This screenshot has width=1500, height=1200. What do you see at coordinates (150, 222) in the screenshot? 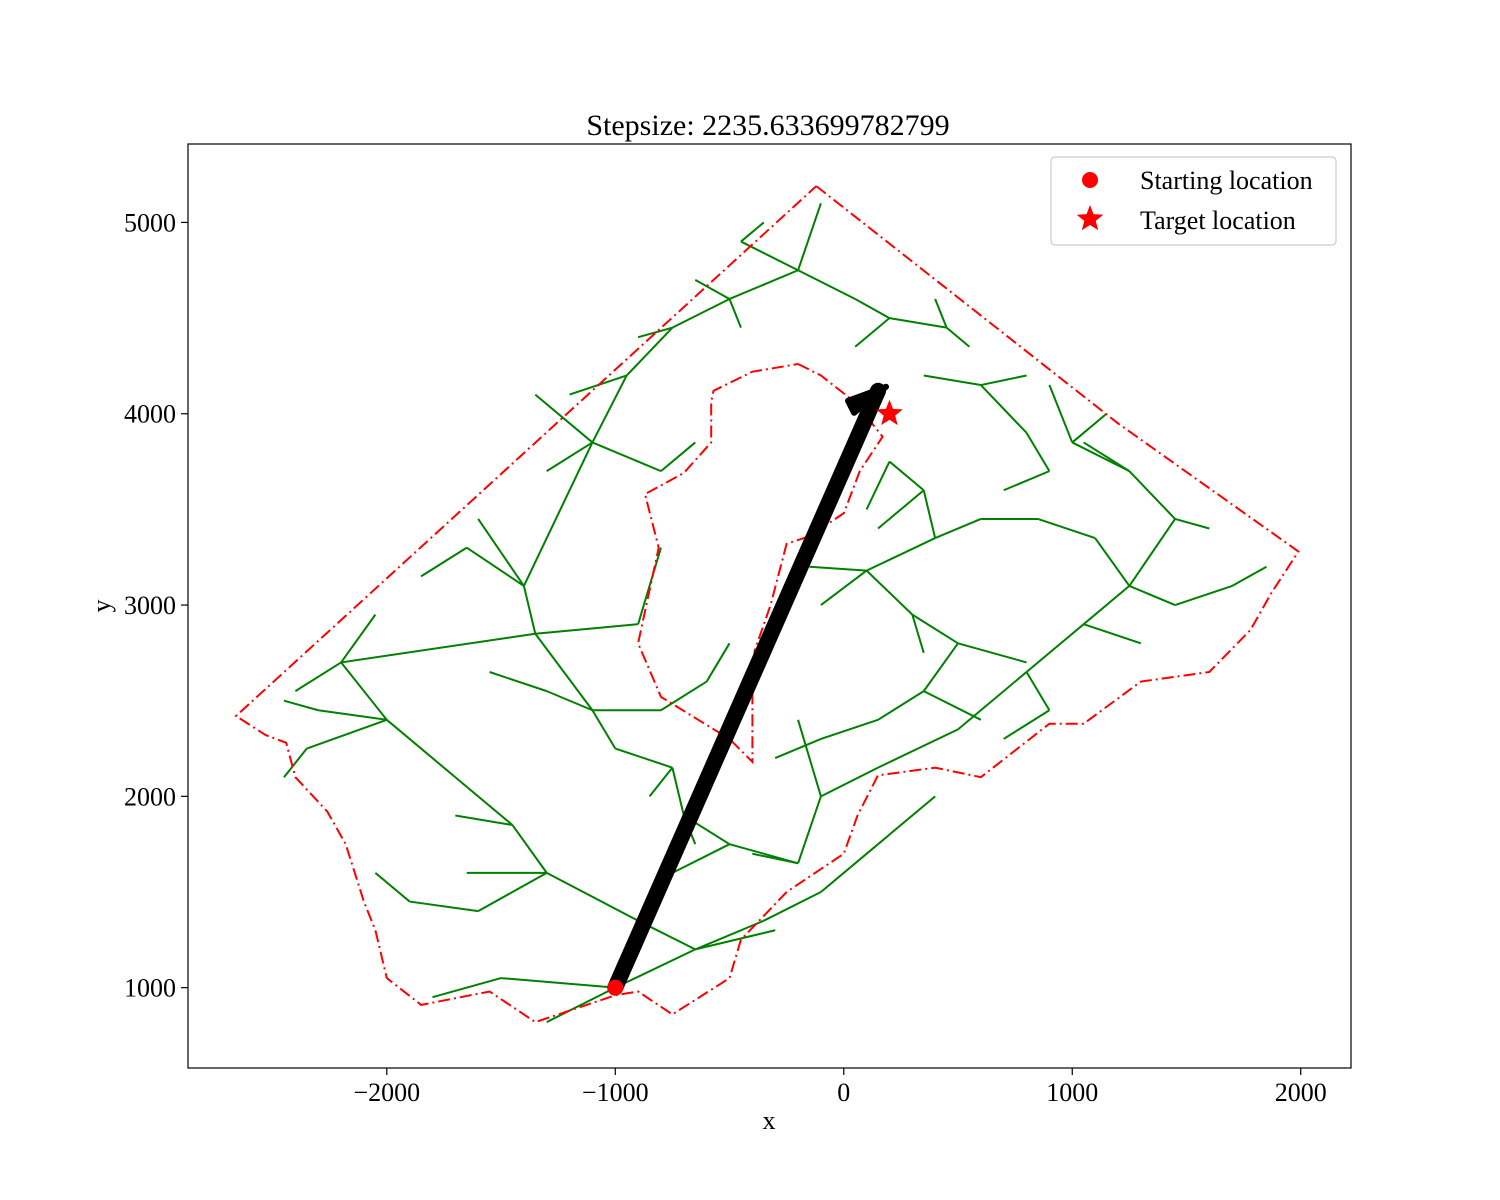
I see `y-tick-label: 5000` at bounding box center [150, 222].